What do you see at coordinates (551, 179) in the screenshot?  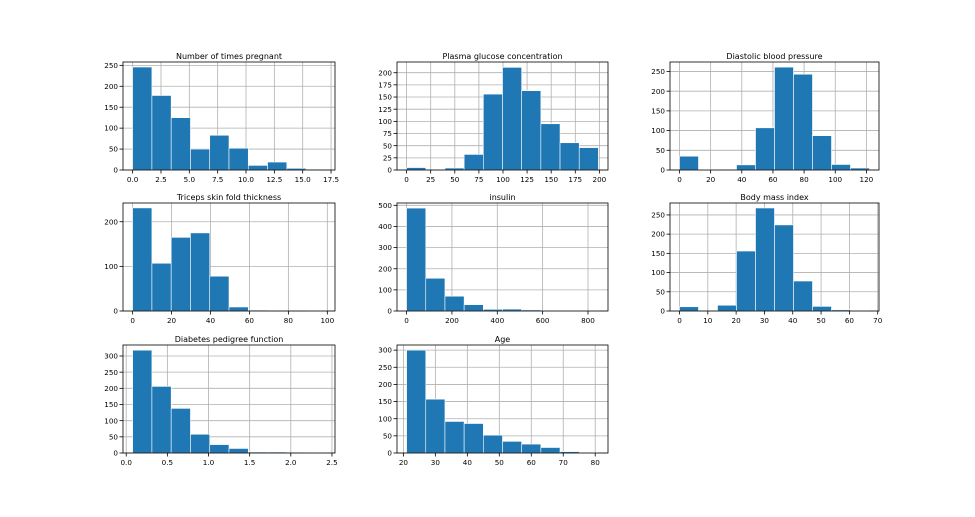 I see `x-tick-label: 150` at bounding box center [551, 179].